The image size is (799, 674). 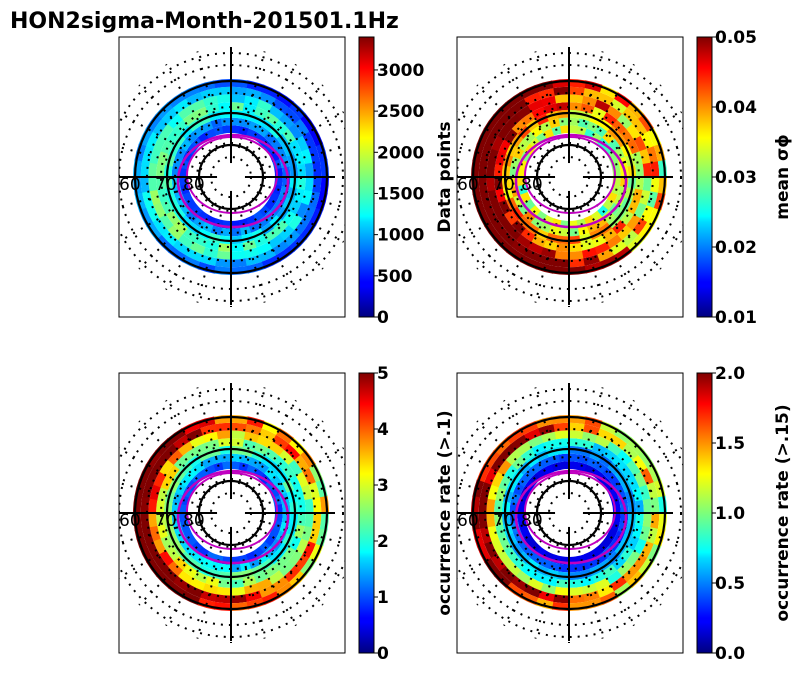 What do you see at coordinates (383, 542) in the screenshot?
I see `colorbar-tick-label: 2` at bounding box center [383, 542].